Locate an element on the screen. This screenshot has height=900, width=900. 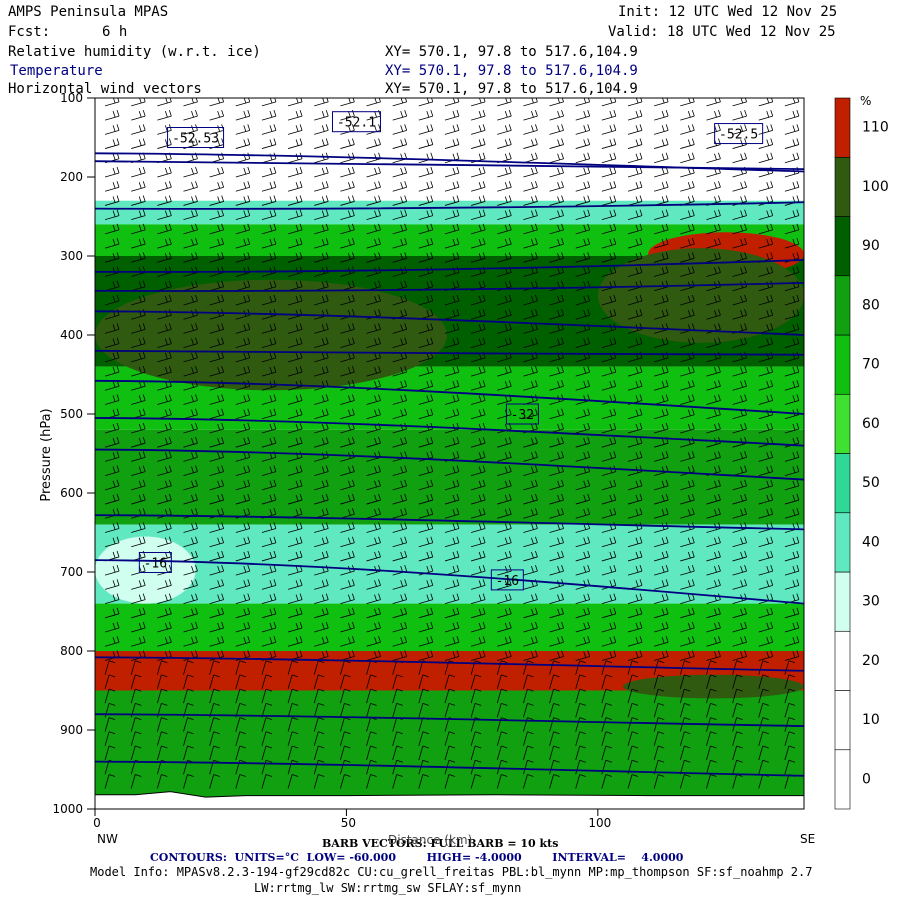
colorbar-label: 100 is located at coordinates (875, 187).